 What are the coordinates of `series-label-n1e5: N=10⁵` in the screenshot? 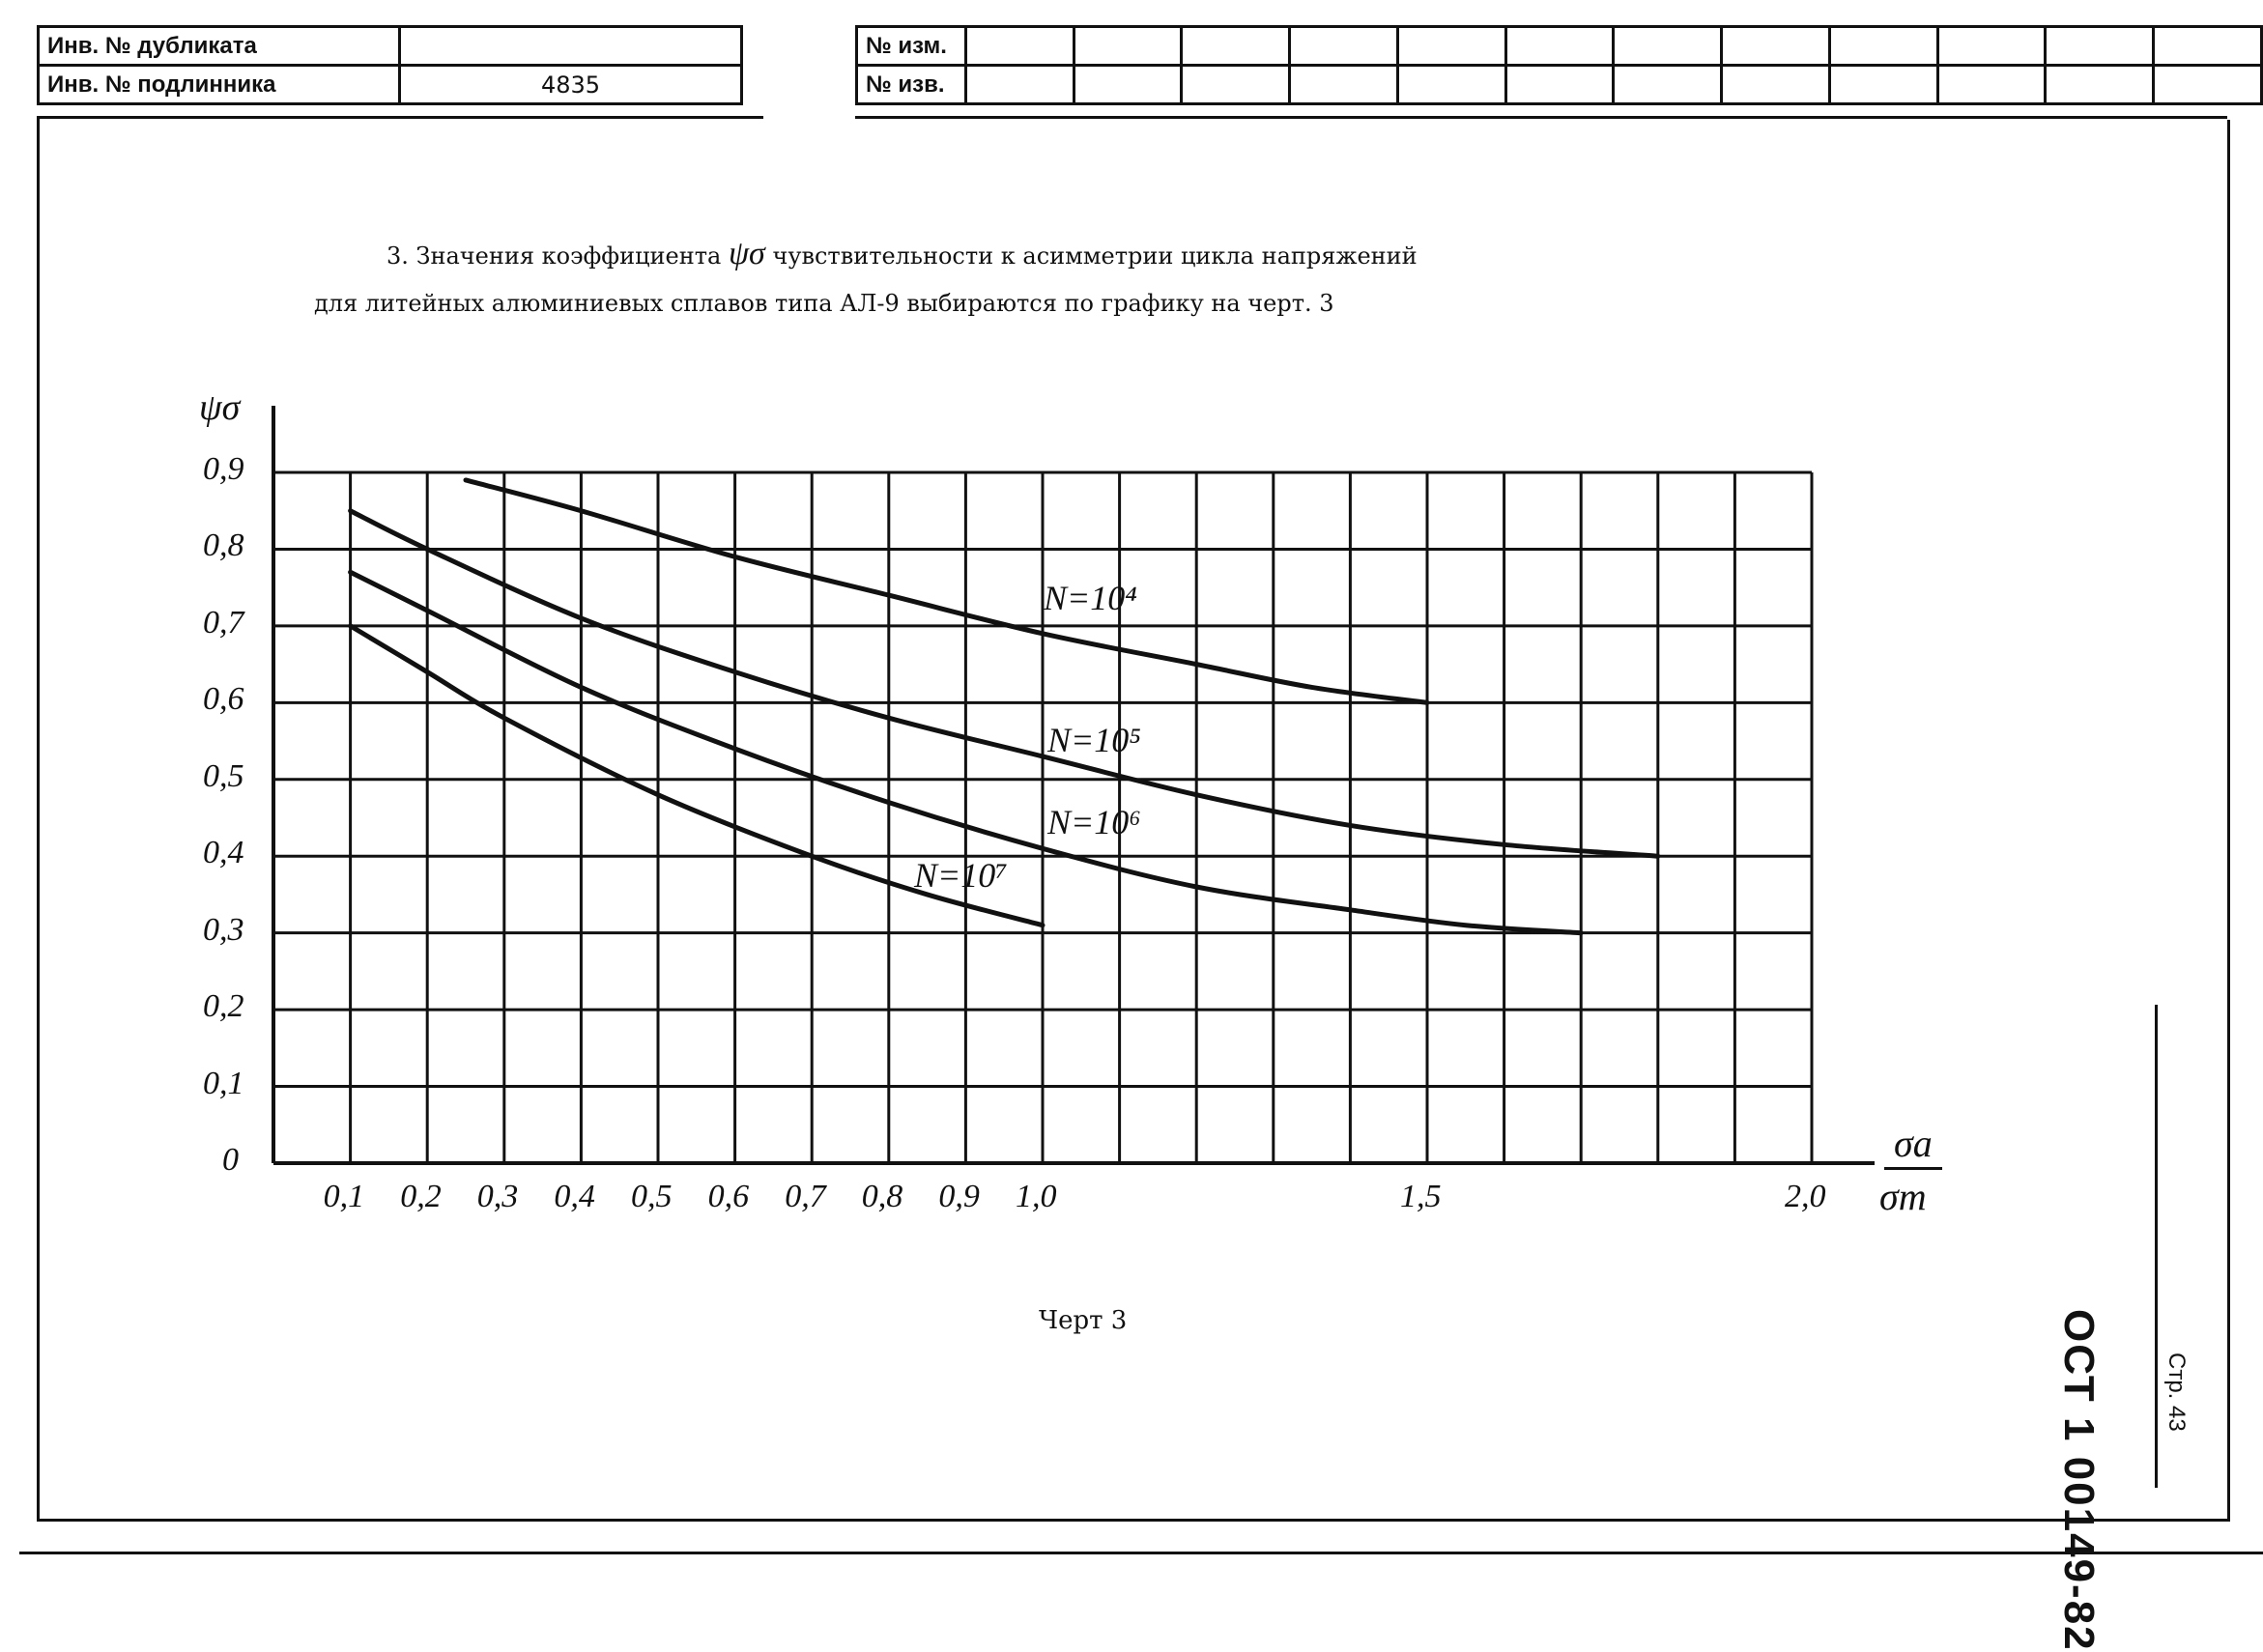 It's located at (1094, 740).